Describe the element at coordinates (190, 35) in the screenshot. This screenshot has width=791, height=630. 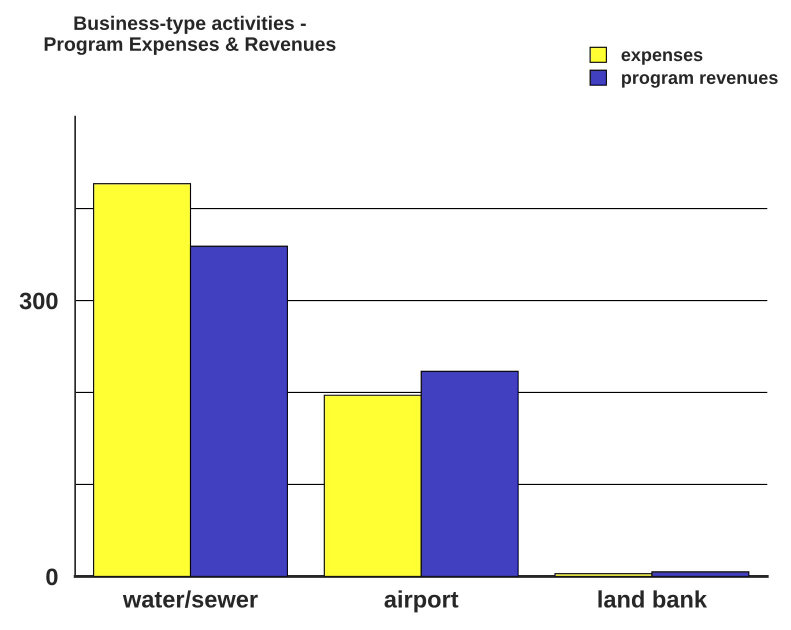
I see `chart-title: Business-type activities - Program Expenses & Revenues` at that location.